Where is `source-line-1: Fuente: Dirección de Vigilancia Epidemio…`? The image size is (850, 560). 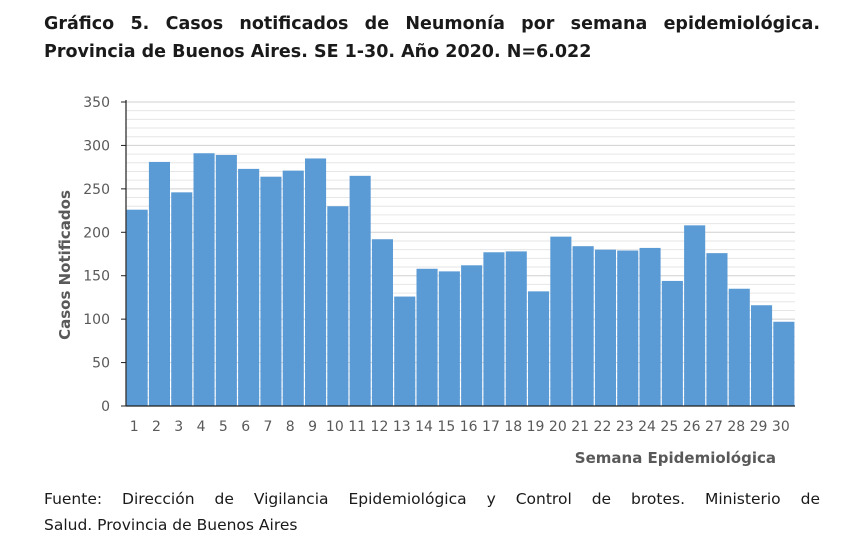 source-line-1: Fuente: Dirección de Vigilancia Epidemio… is located at coordinates (432, 499).